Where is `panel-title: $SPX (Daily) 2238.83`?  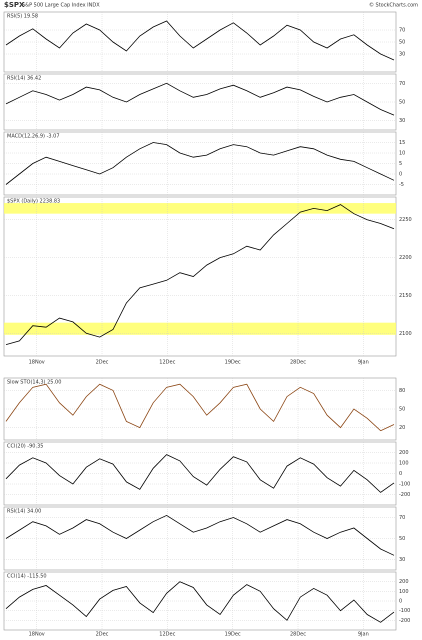 panel-title: $SPX (Daily) 2238.83 is located at coordinates (33, 202).